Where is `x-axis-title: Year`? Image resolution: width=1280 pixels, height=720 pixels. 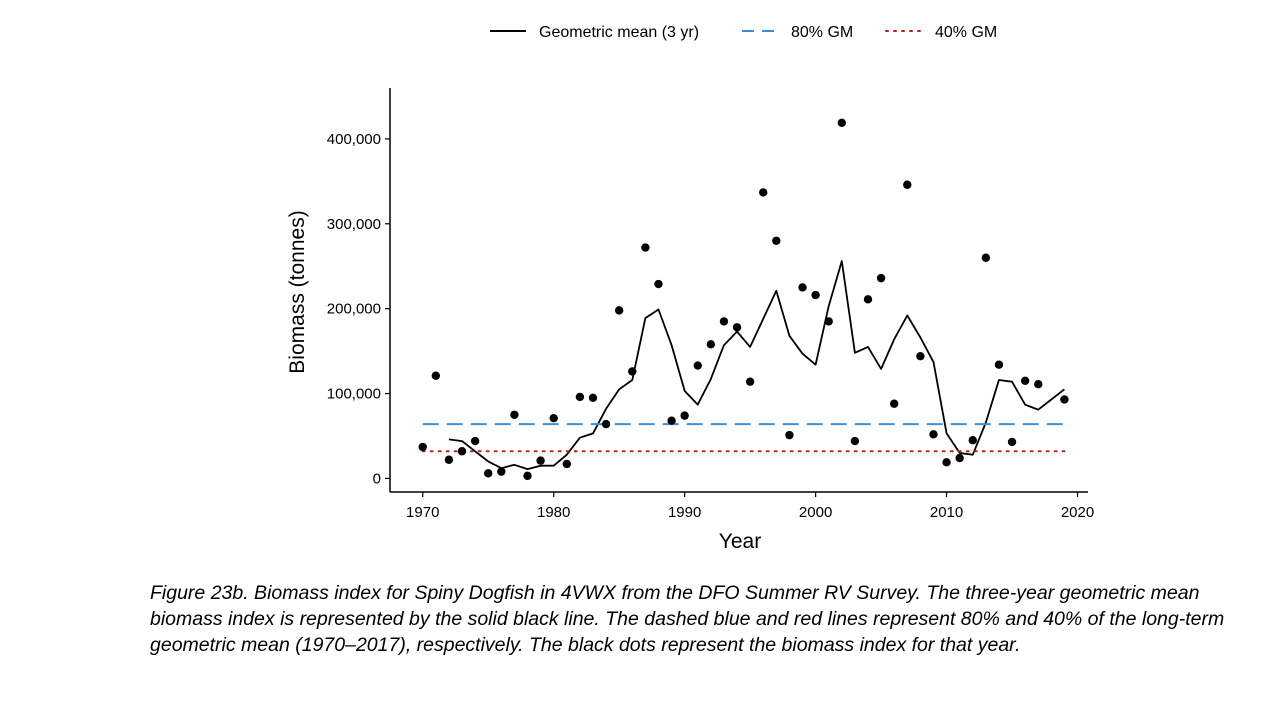
x-axis-title: Year is located at coordinates (740, 541).